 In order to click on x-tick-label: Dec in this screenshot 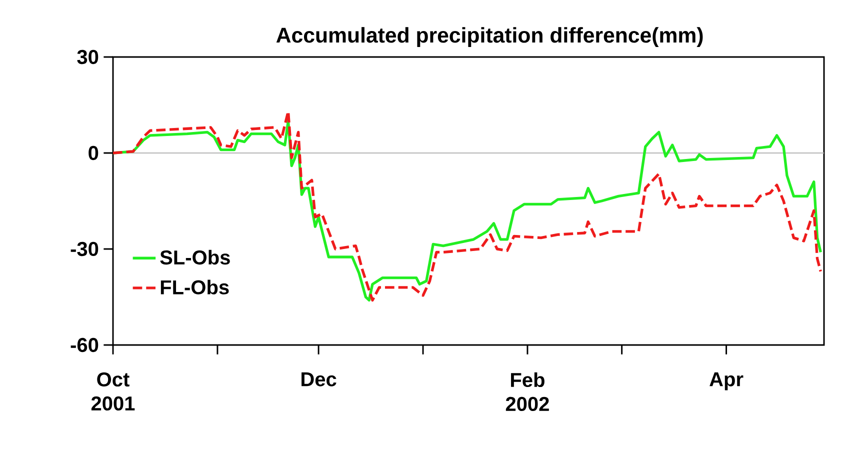, I will do `click(319, 379)`.